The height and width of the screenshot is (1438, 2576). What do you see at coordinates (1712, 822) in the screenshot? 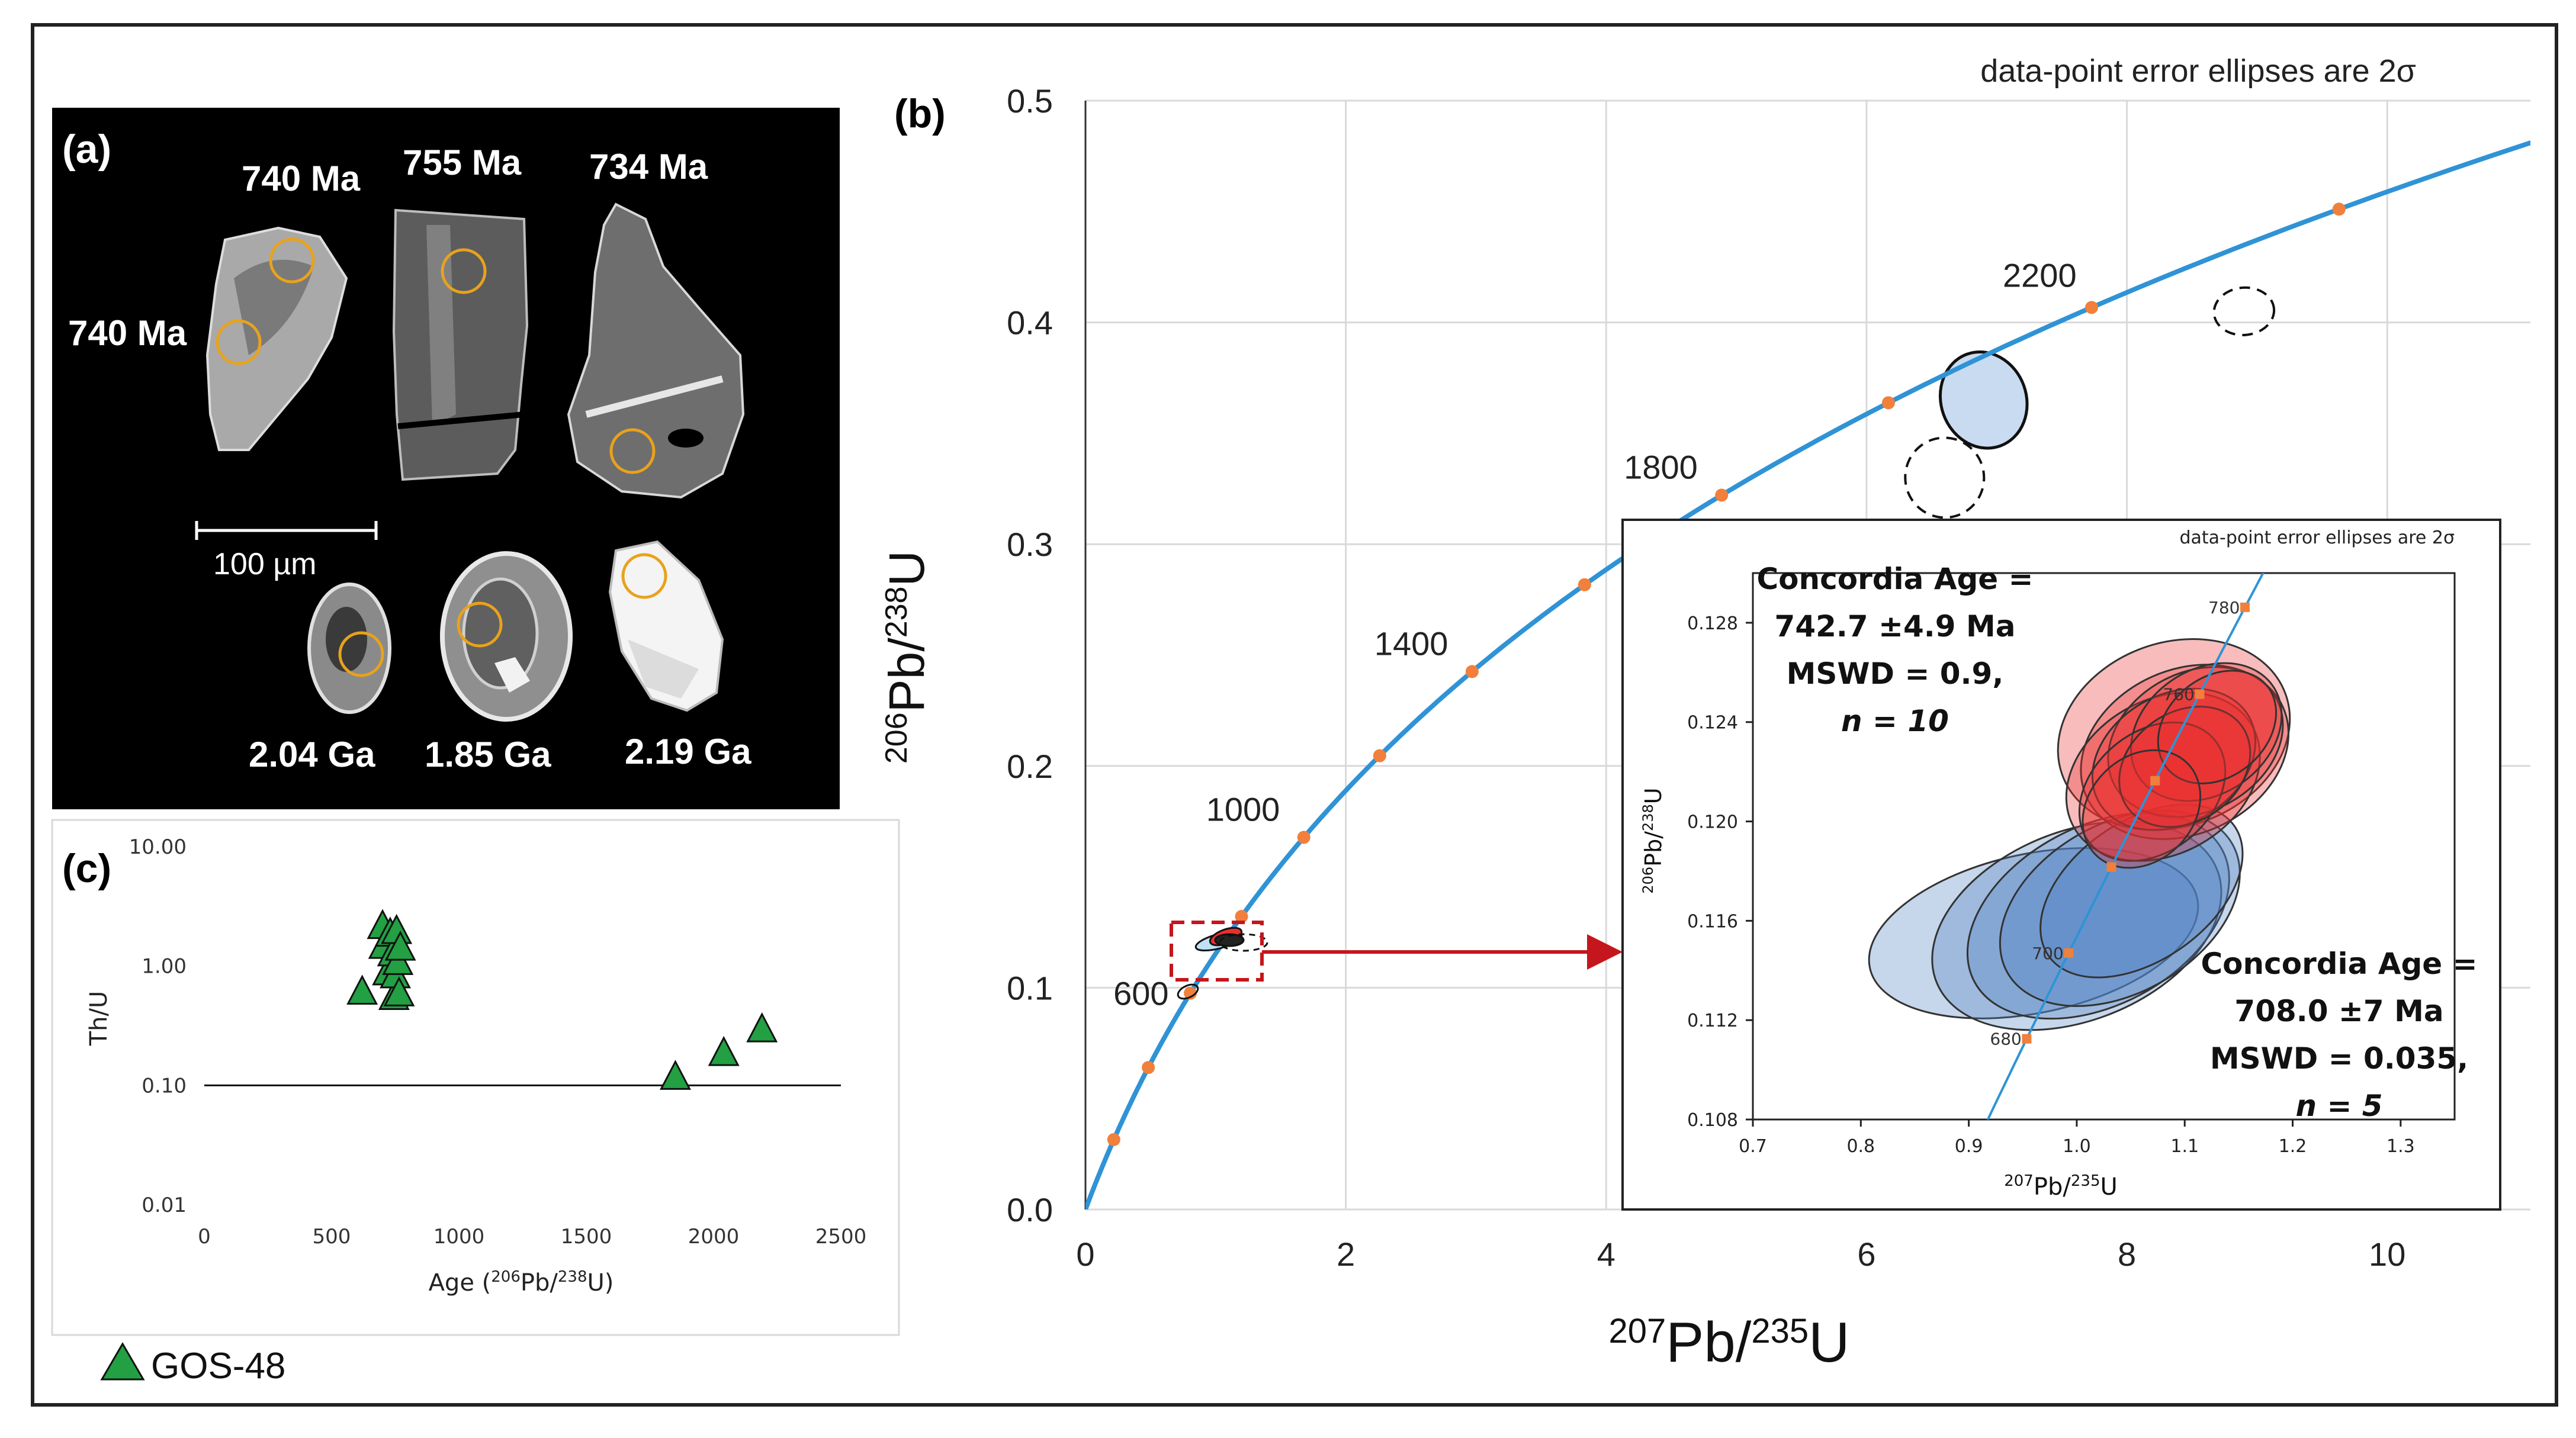
I see `inset-y-tick-label: 0.120` at bounding box center [1712, 822].